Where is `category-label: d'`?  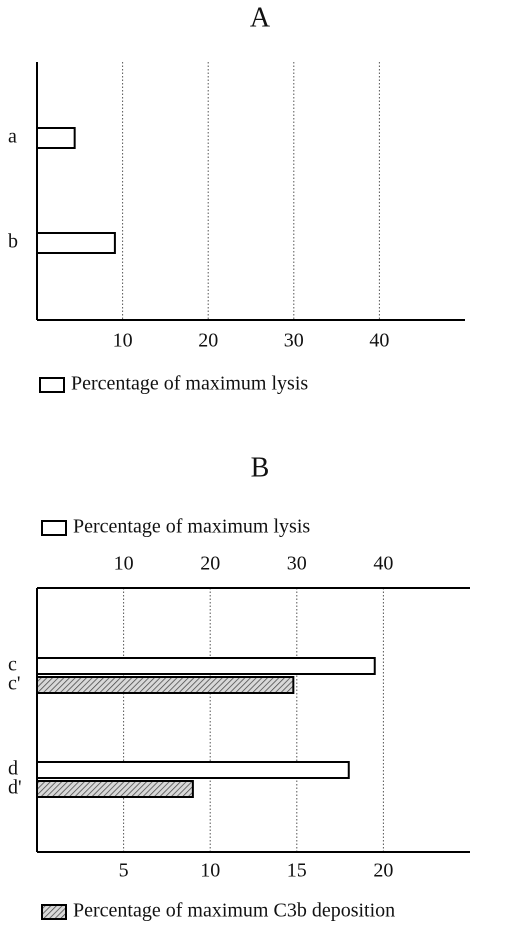
category-label: d' is located at coordinates (15, 788).